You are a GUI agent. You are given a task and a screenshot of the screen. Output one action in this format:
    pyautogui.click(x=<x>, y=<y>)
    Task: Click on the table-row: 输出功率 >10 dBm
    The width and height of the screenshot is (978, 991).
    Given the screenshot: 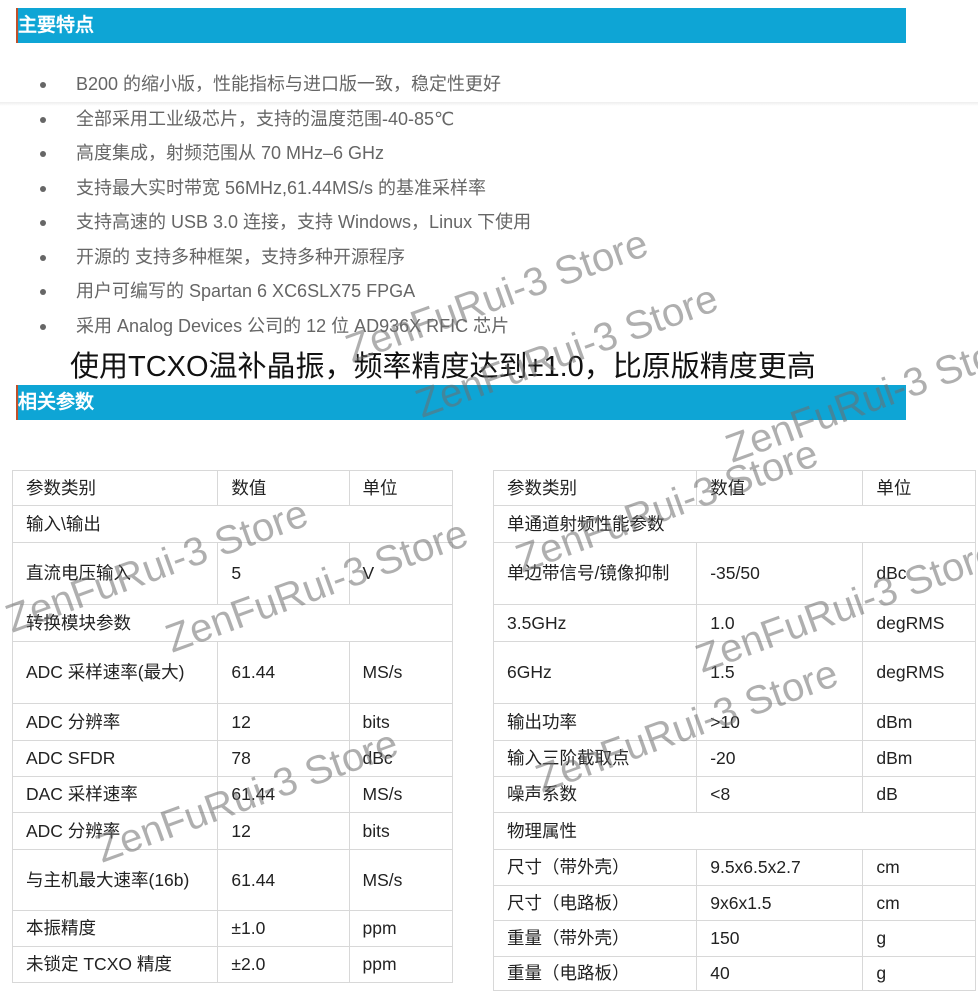 What is the action you would take?
    pyautogui.click(x=734, y=722)
    